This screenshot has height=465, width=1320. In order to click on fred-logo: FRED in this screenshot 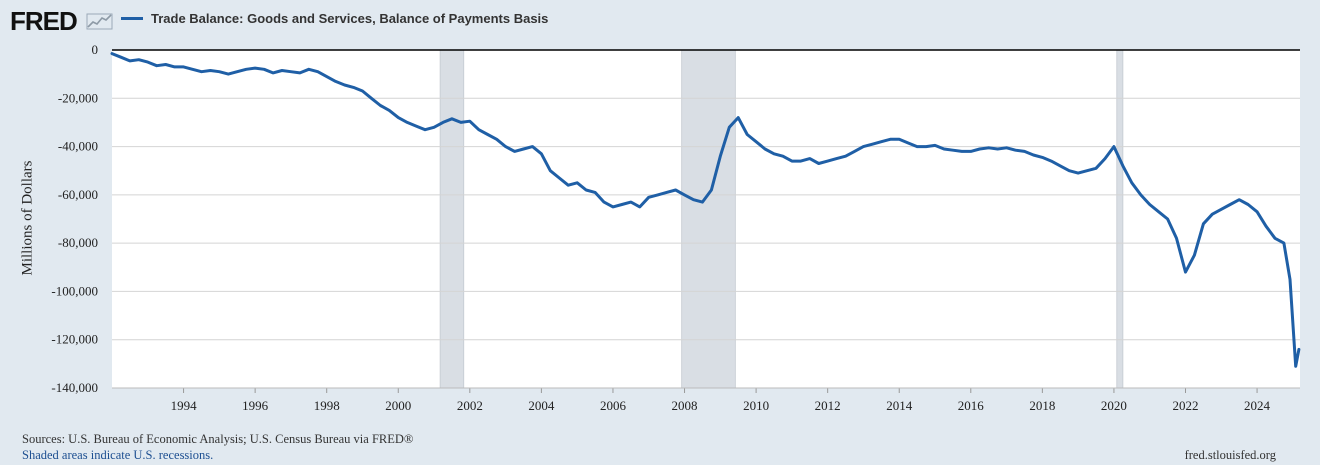, I will do `click(44, 21)`.